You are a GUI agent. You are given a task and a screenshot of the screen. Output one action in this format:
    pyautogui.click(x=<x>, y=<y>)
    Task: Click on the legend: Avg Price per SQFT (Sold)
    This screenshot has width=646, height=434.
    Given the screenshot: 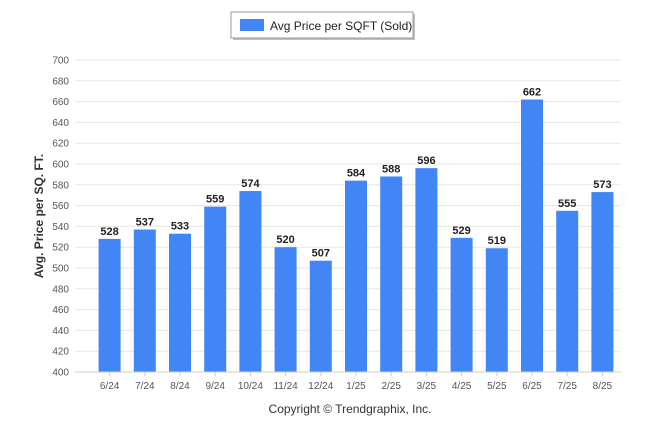 What is the action you would take?
    pyautogui.click(x=322, y=25)
    